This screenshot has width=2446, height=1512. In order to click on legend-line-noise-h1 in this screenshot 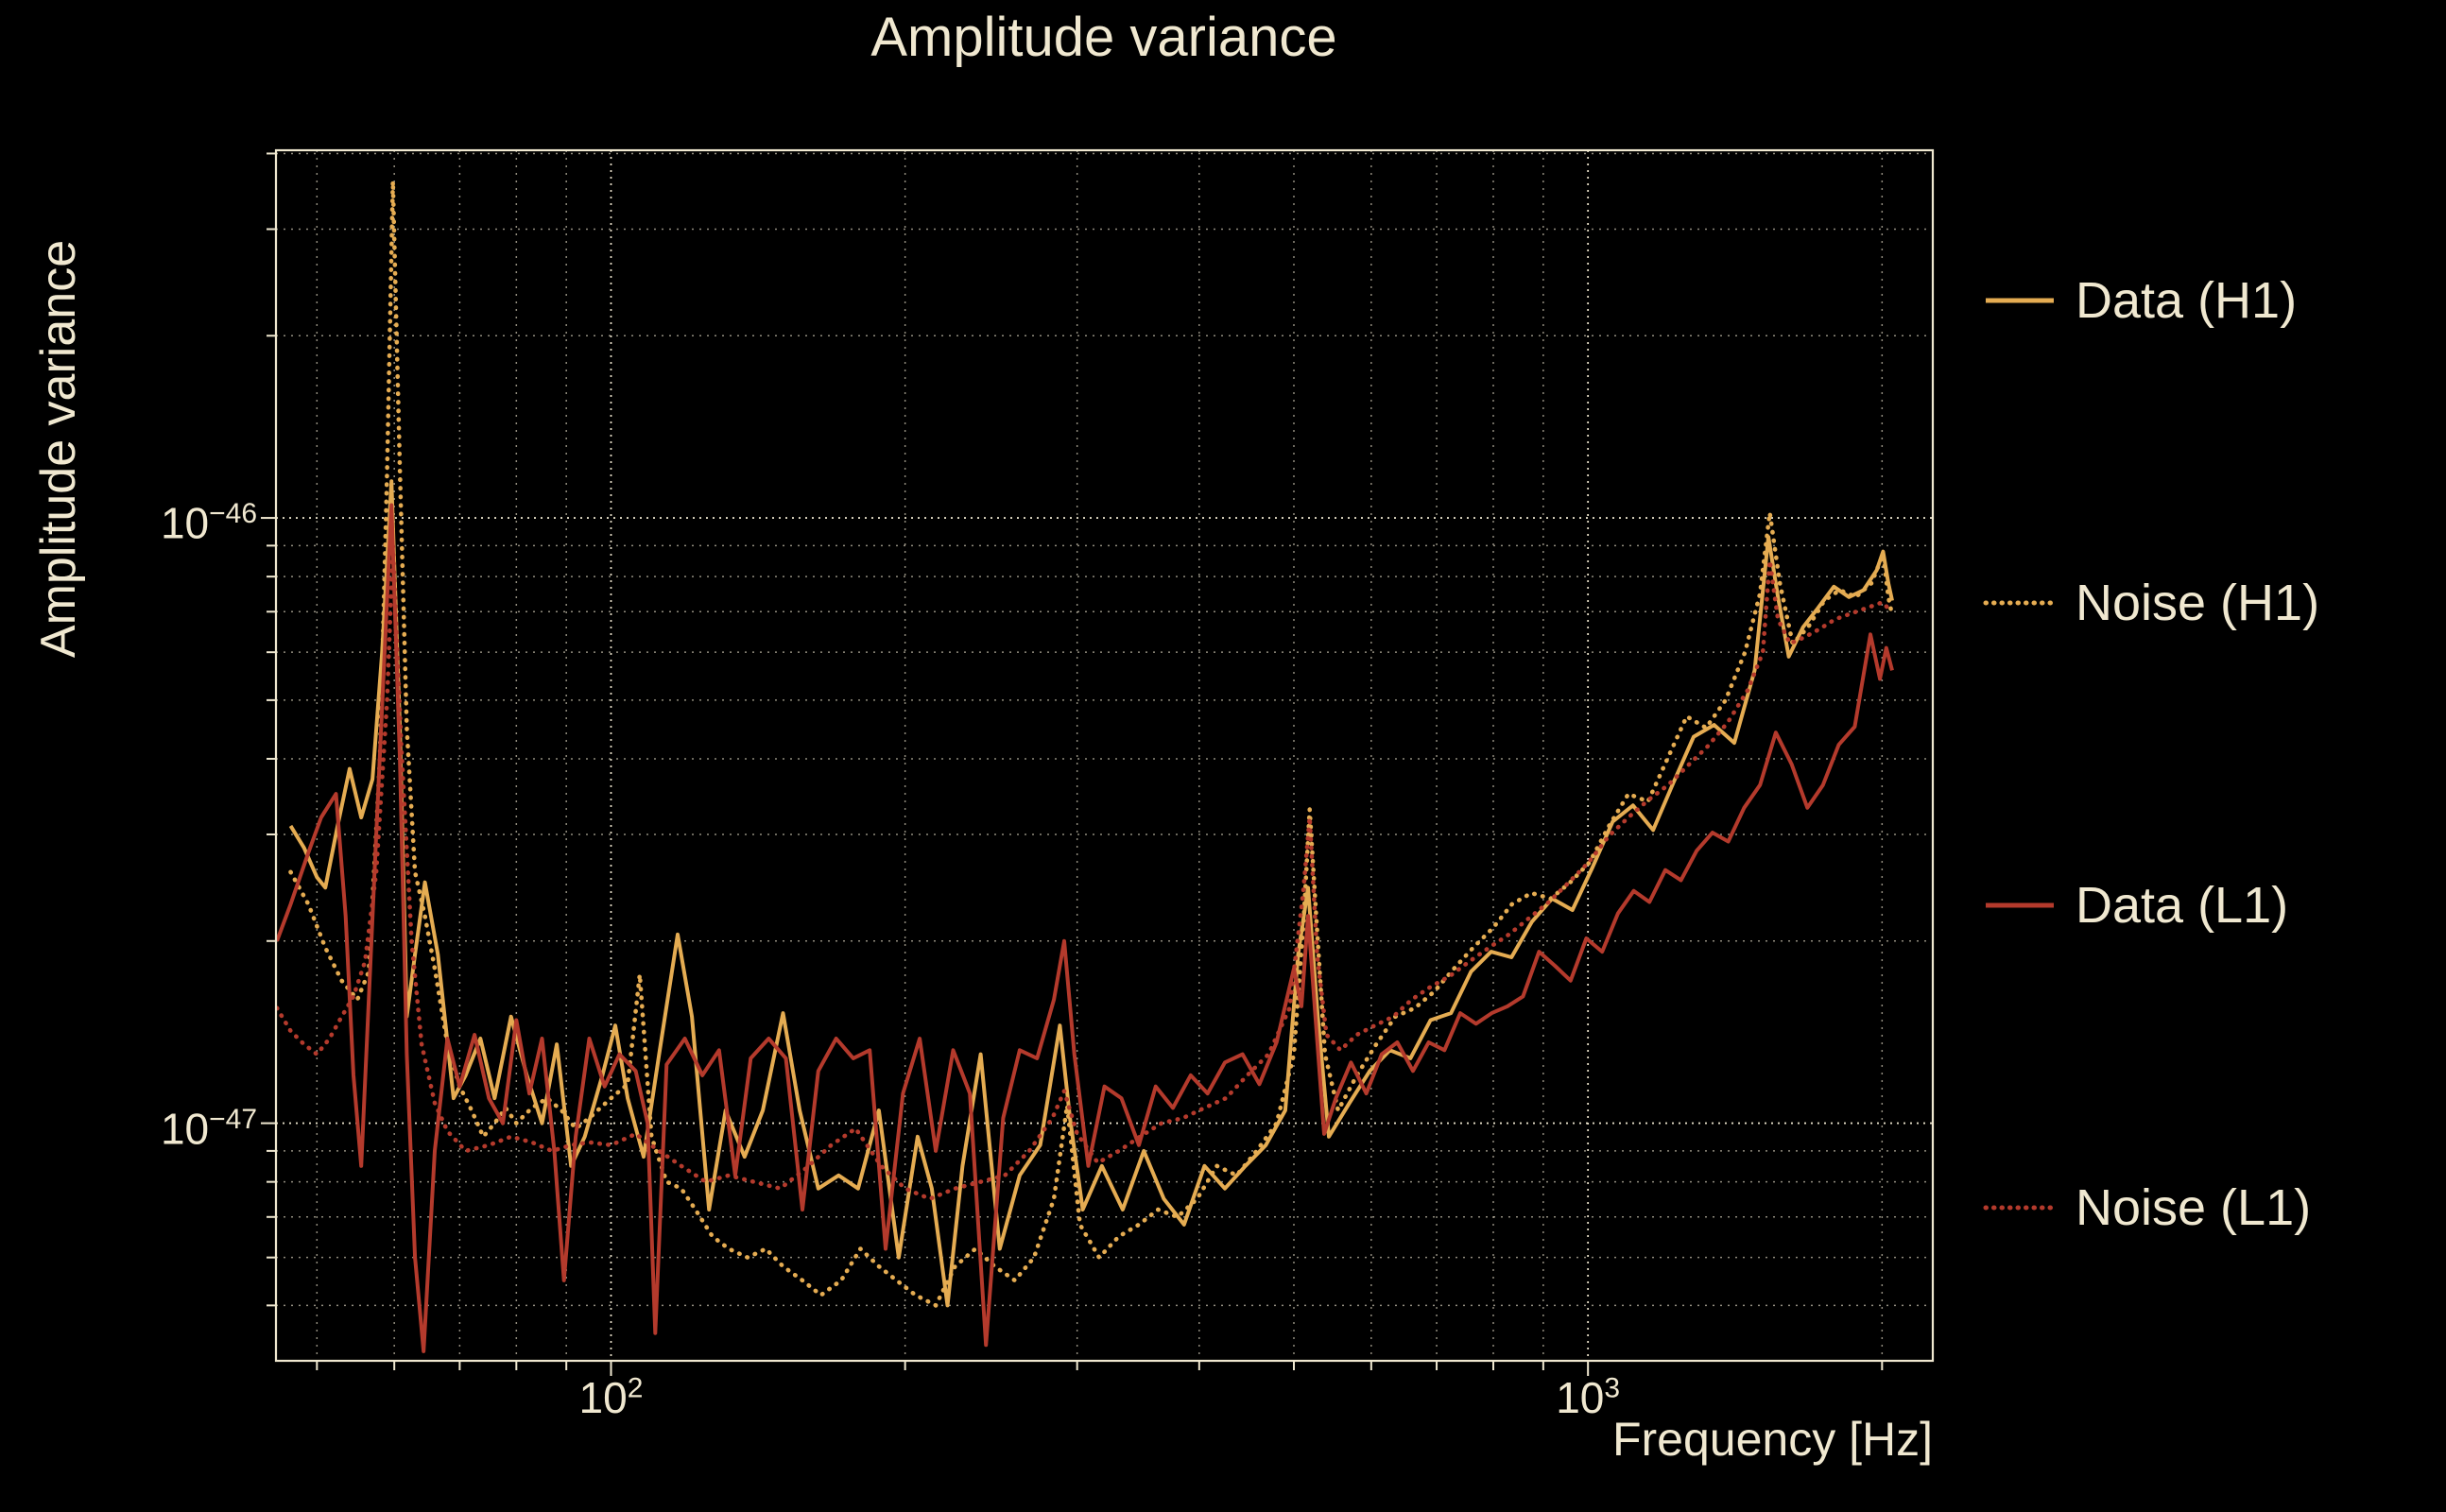, I will do `click(2020, 603)`.